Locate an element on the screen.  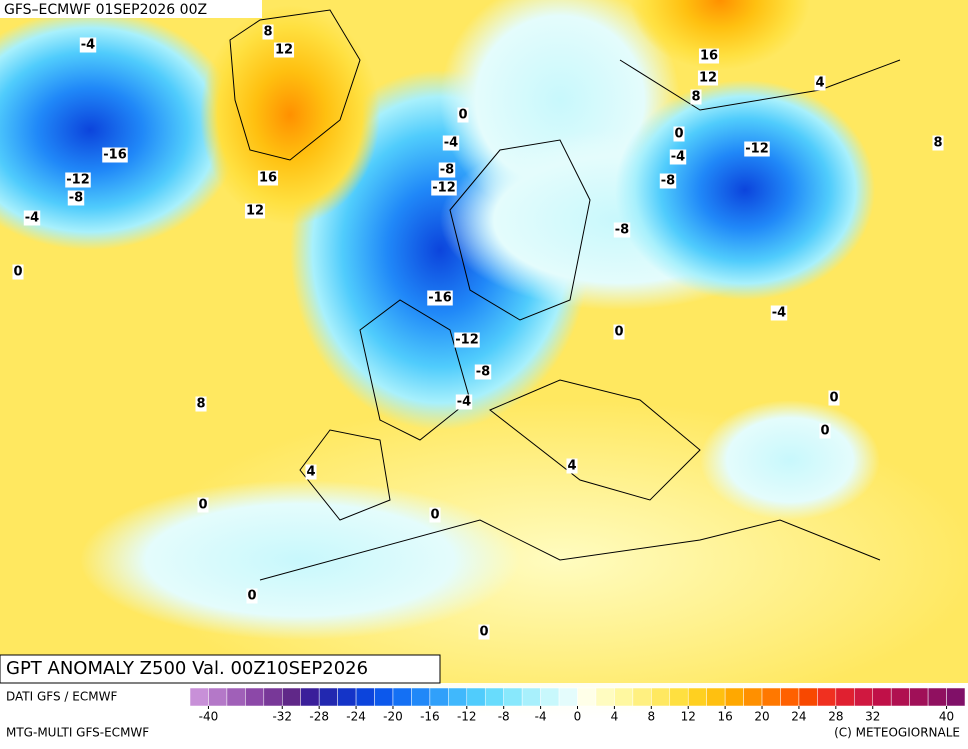
contour-label: 4 is located at coordinates (571, 466).